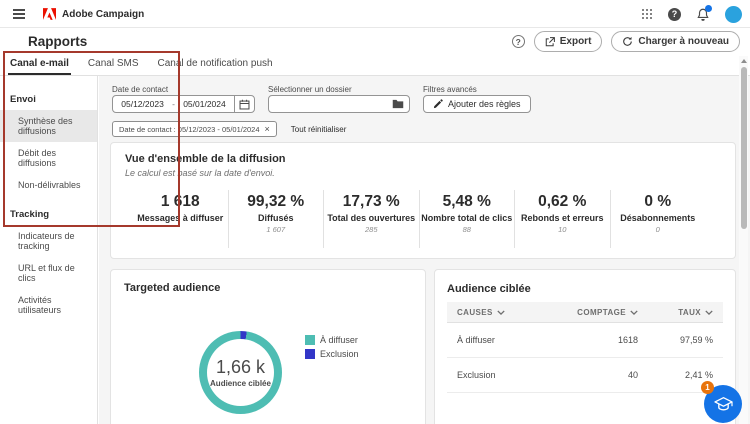 This screenshot has width=750, height=424. Describe the element at coordinates (204, 104) in the screenshot. I see `date-end-field: 05/01/2024` at that location.